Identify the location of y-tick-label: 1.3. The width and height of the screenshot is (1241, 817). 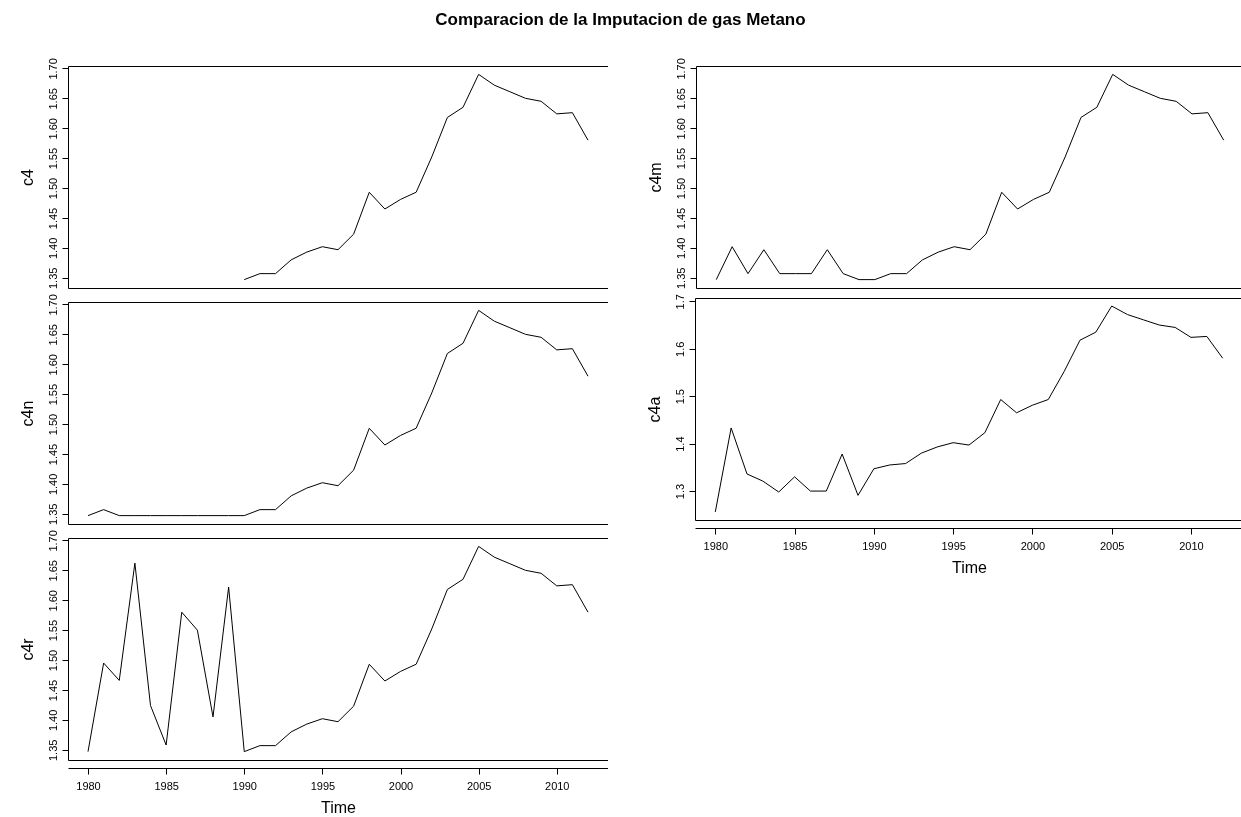
(679, 491).